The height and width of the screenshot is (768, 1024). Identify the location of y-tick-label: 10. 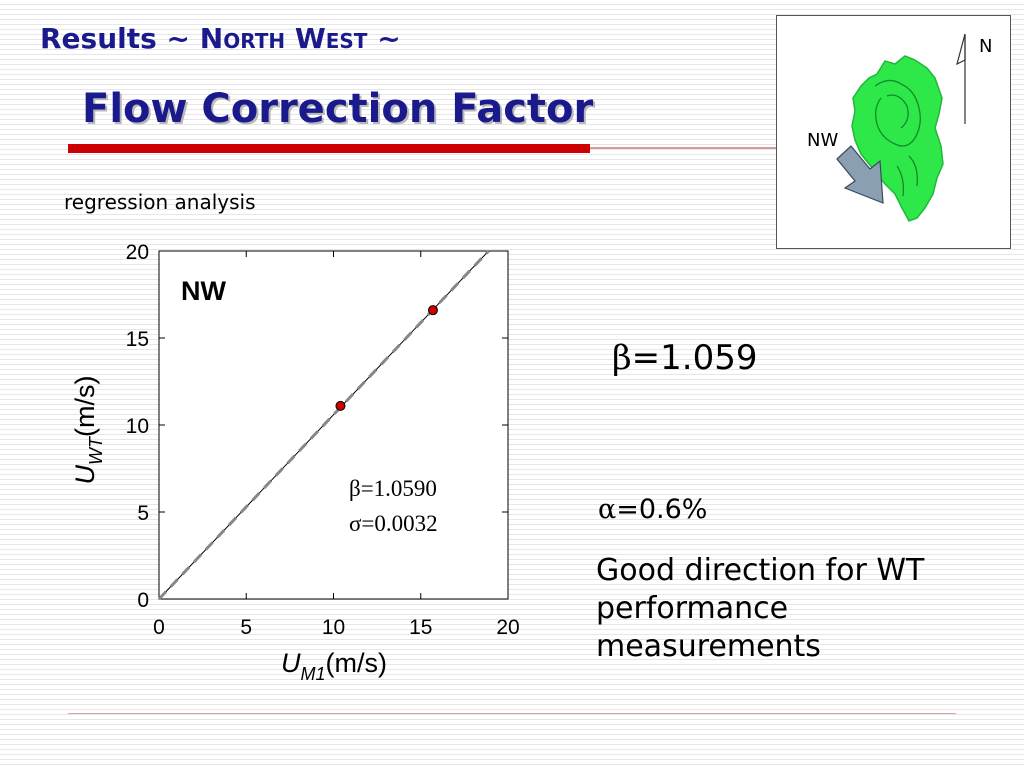
(137, 426).